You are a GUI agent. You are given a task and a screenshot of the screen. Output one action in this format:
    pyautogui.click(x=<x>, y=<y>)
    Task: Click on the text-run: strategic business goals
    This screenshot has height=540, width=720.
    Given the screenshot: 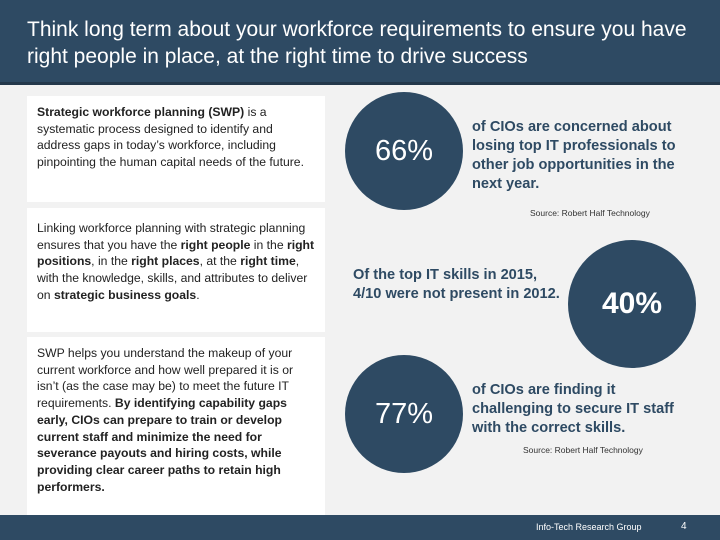 What is the action you would take?
    pyautogui.click(x=125, y=294)
    